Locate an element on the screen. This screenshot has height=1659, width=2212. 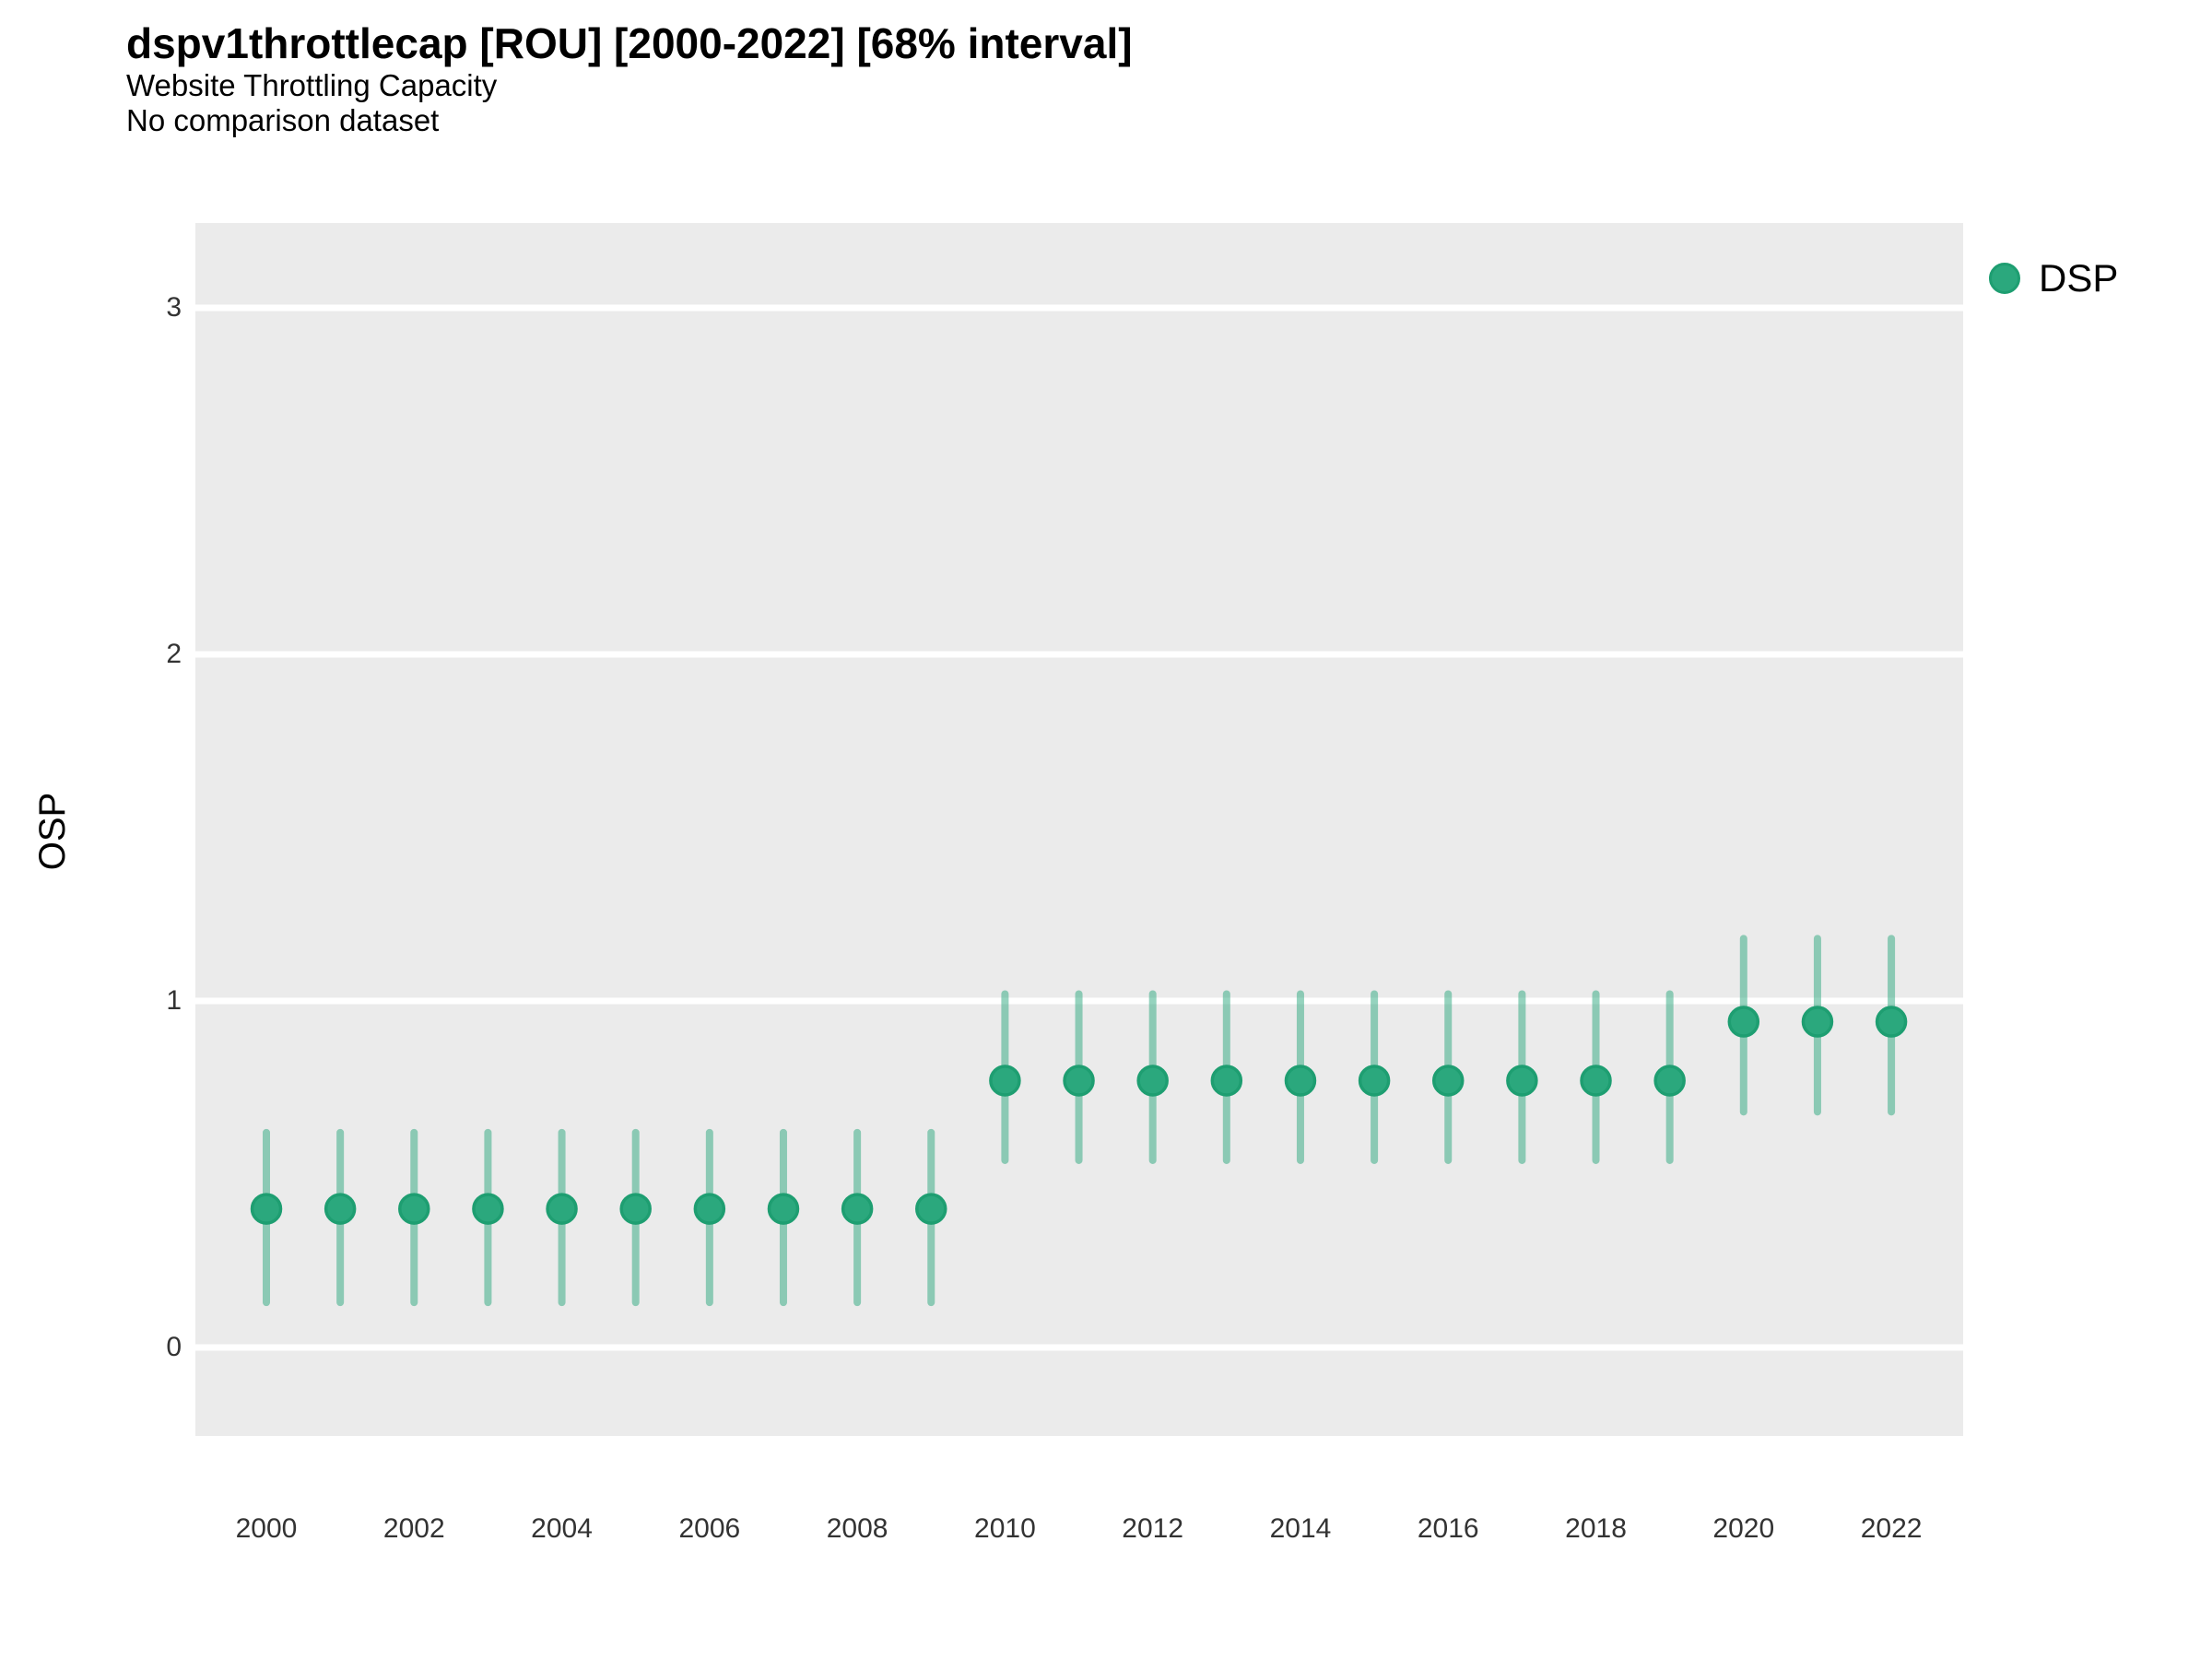
data-point-2013 is located at coordinates (1226, 1081).